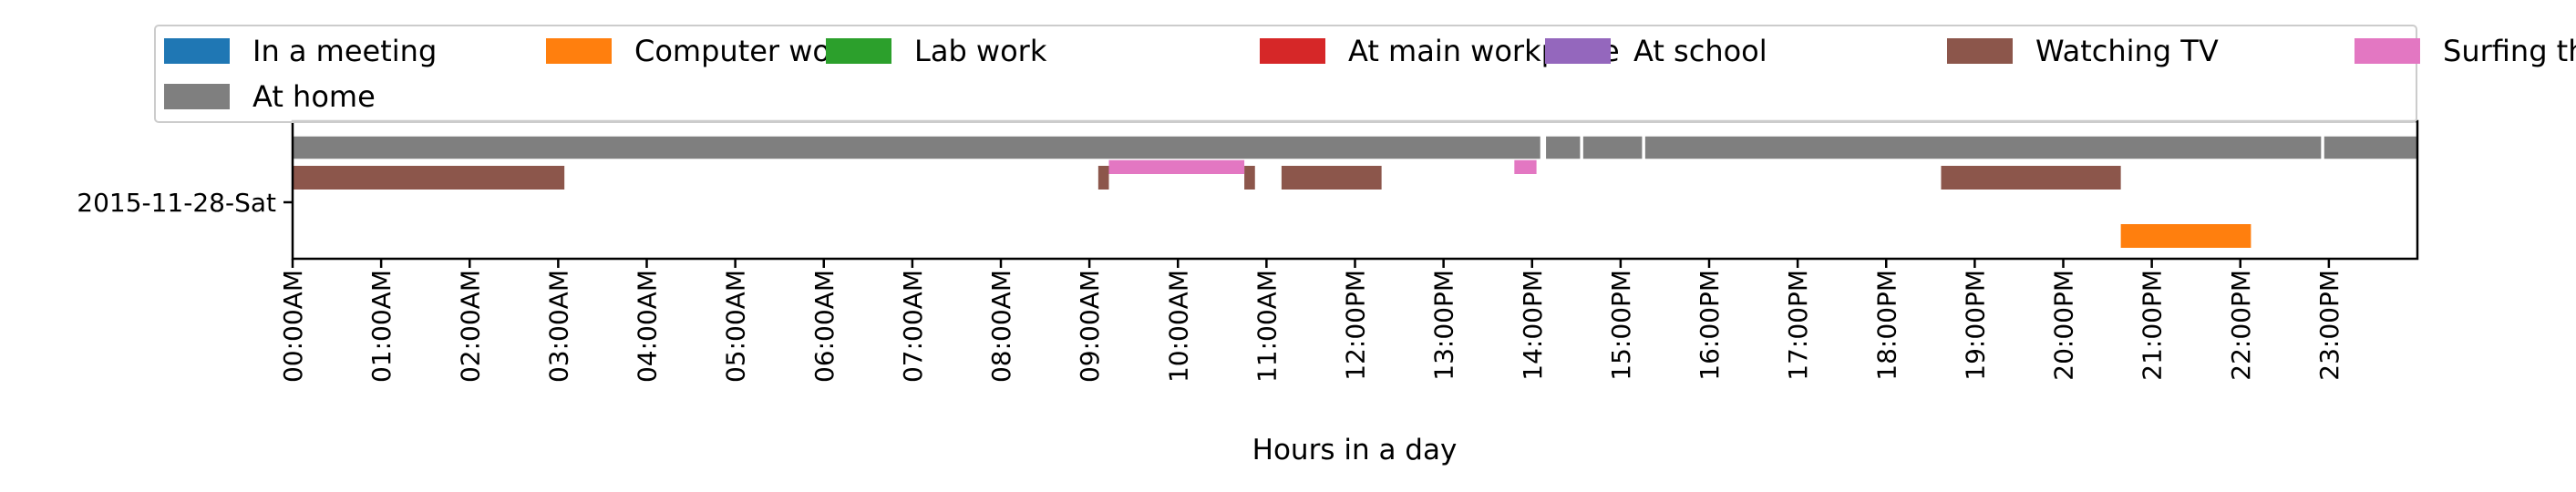 The image size is (2576, 492). What do you see at coordinates (824, 326) in the screenshot?
I see `x-tick-label: 06:00AM` at bounding box center [824, 326].